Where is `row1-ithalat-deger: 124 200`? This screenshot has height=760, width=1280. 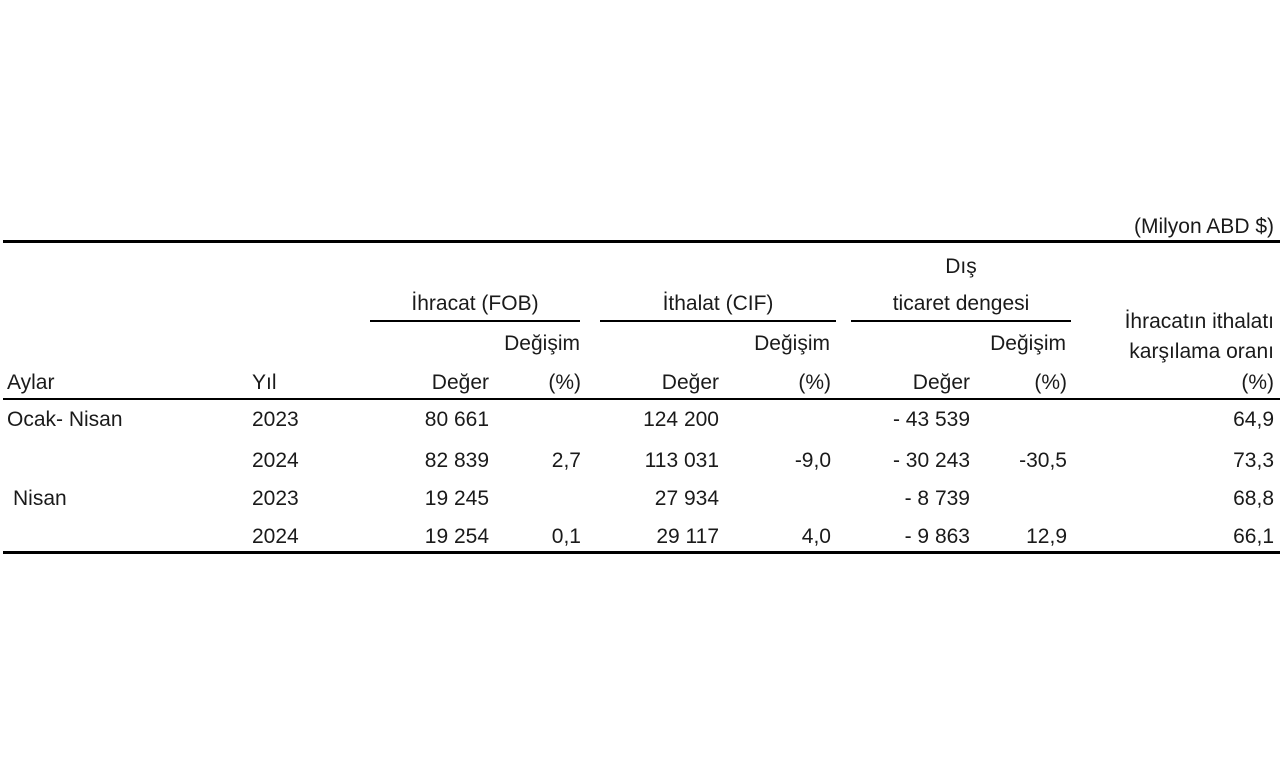 row1-ithalat-deger: 124 200 is located at coordinates (681, 419).